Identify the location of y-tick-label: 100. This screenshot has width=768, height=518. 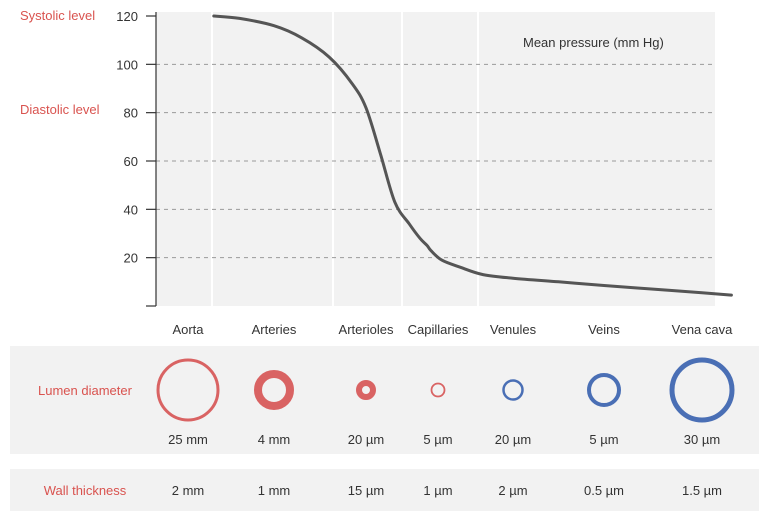
(127, 64).